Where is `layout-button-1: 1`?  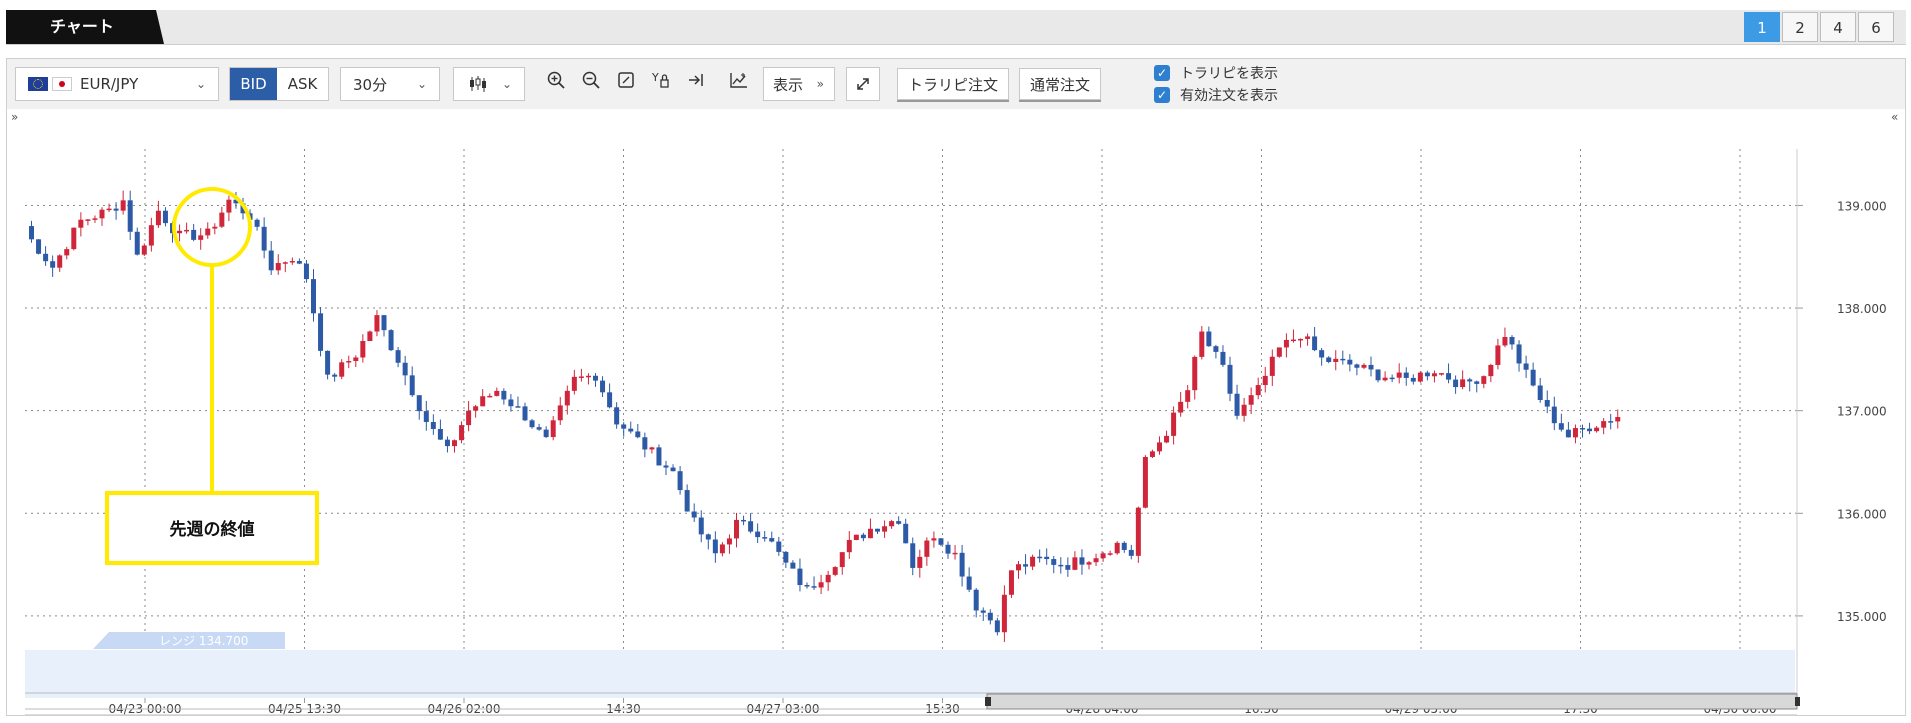
layout-button-1: 1 is located at coordinates (1762, 27).